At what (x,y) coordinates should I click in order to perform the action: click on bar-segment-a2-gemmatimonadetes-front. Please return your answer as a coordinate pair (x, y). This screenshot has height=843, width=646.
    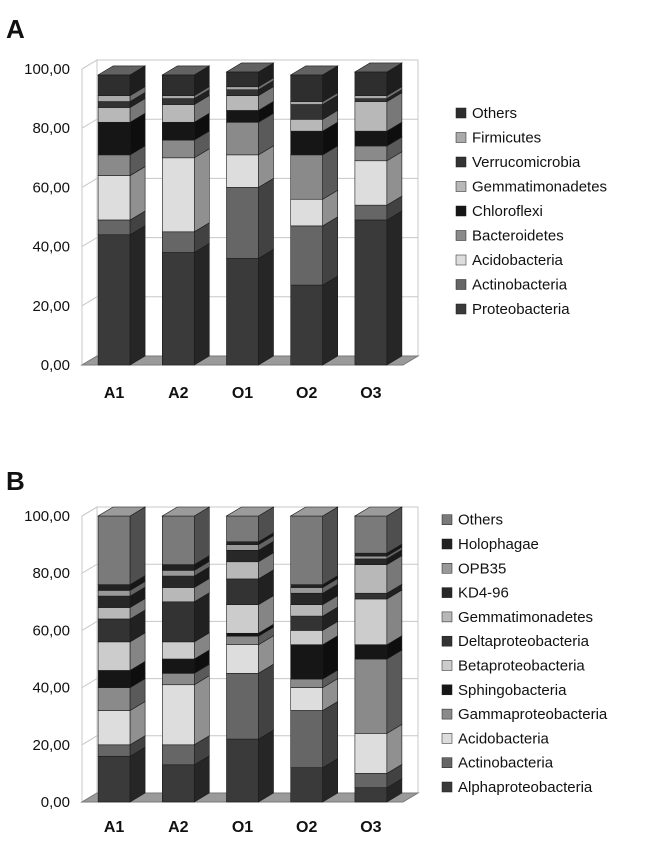
    Looking at the image, I should click on (178, 595).